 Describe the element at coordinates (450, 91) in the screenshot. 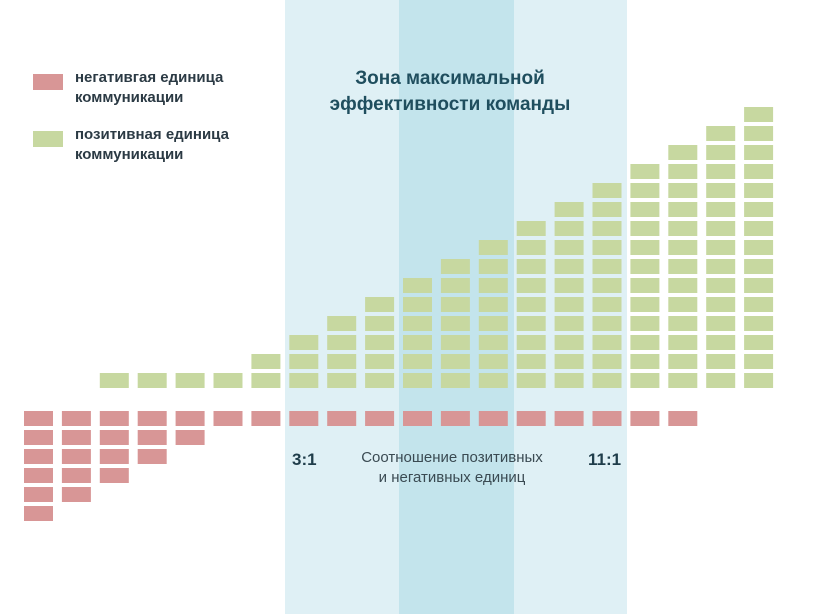

I see `zone-title: Зона максимальной эффективности команды` at that location.